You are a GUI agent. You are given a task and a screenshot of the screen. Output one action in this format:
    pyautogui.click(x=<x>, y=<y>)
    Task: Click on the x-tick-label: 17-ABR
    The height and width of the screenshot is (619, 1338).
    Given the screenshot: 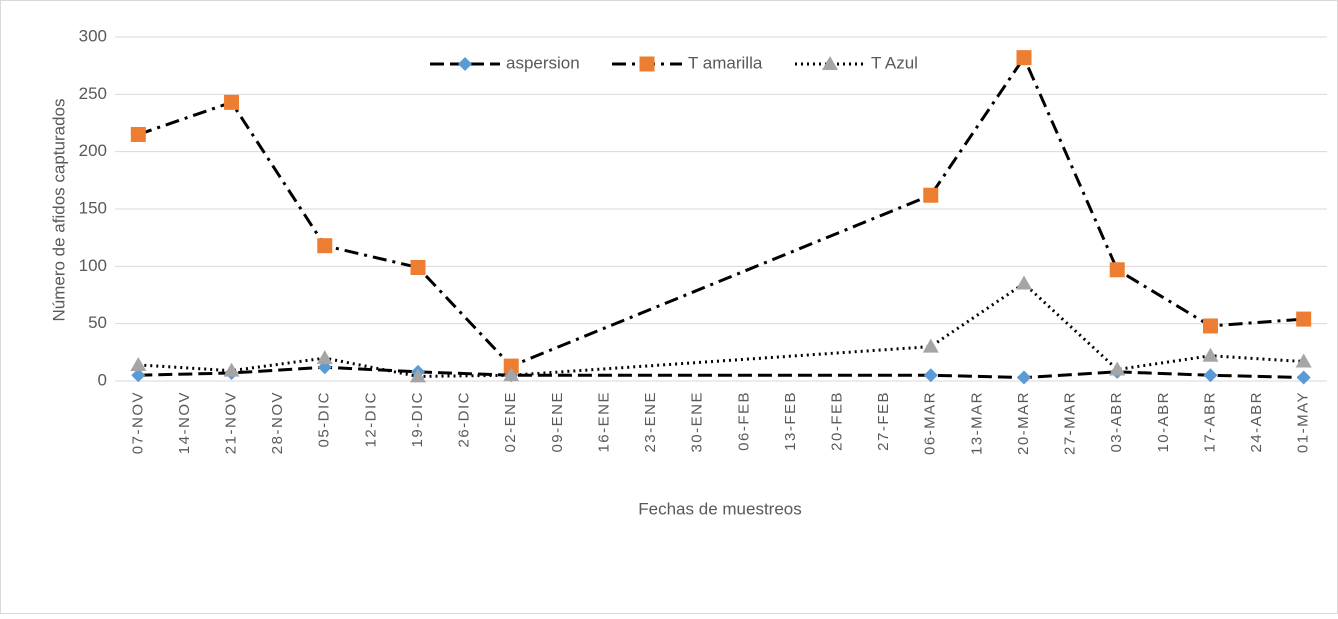 What is the action you would take?
    pyautogui.click(x=1209, y=422)
    